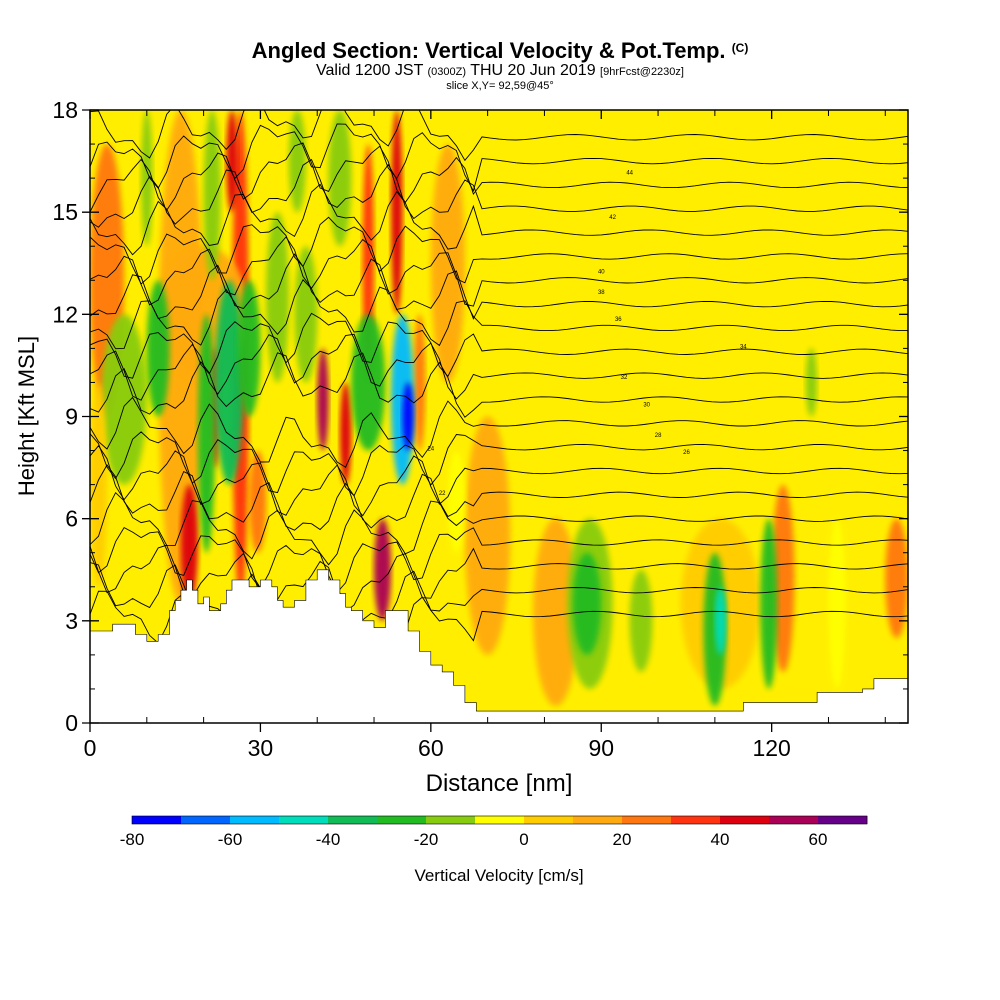  What do you see at coordinates (771, 748) in the screenshot?
I see `x-tick-label: 120` at bounding box center [771, 748].